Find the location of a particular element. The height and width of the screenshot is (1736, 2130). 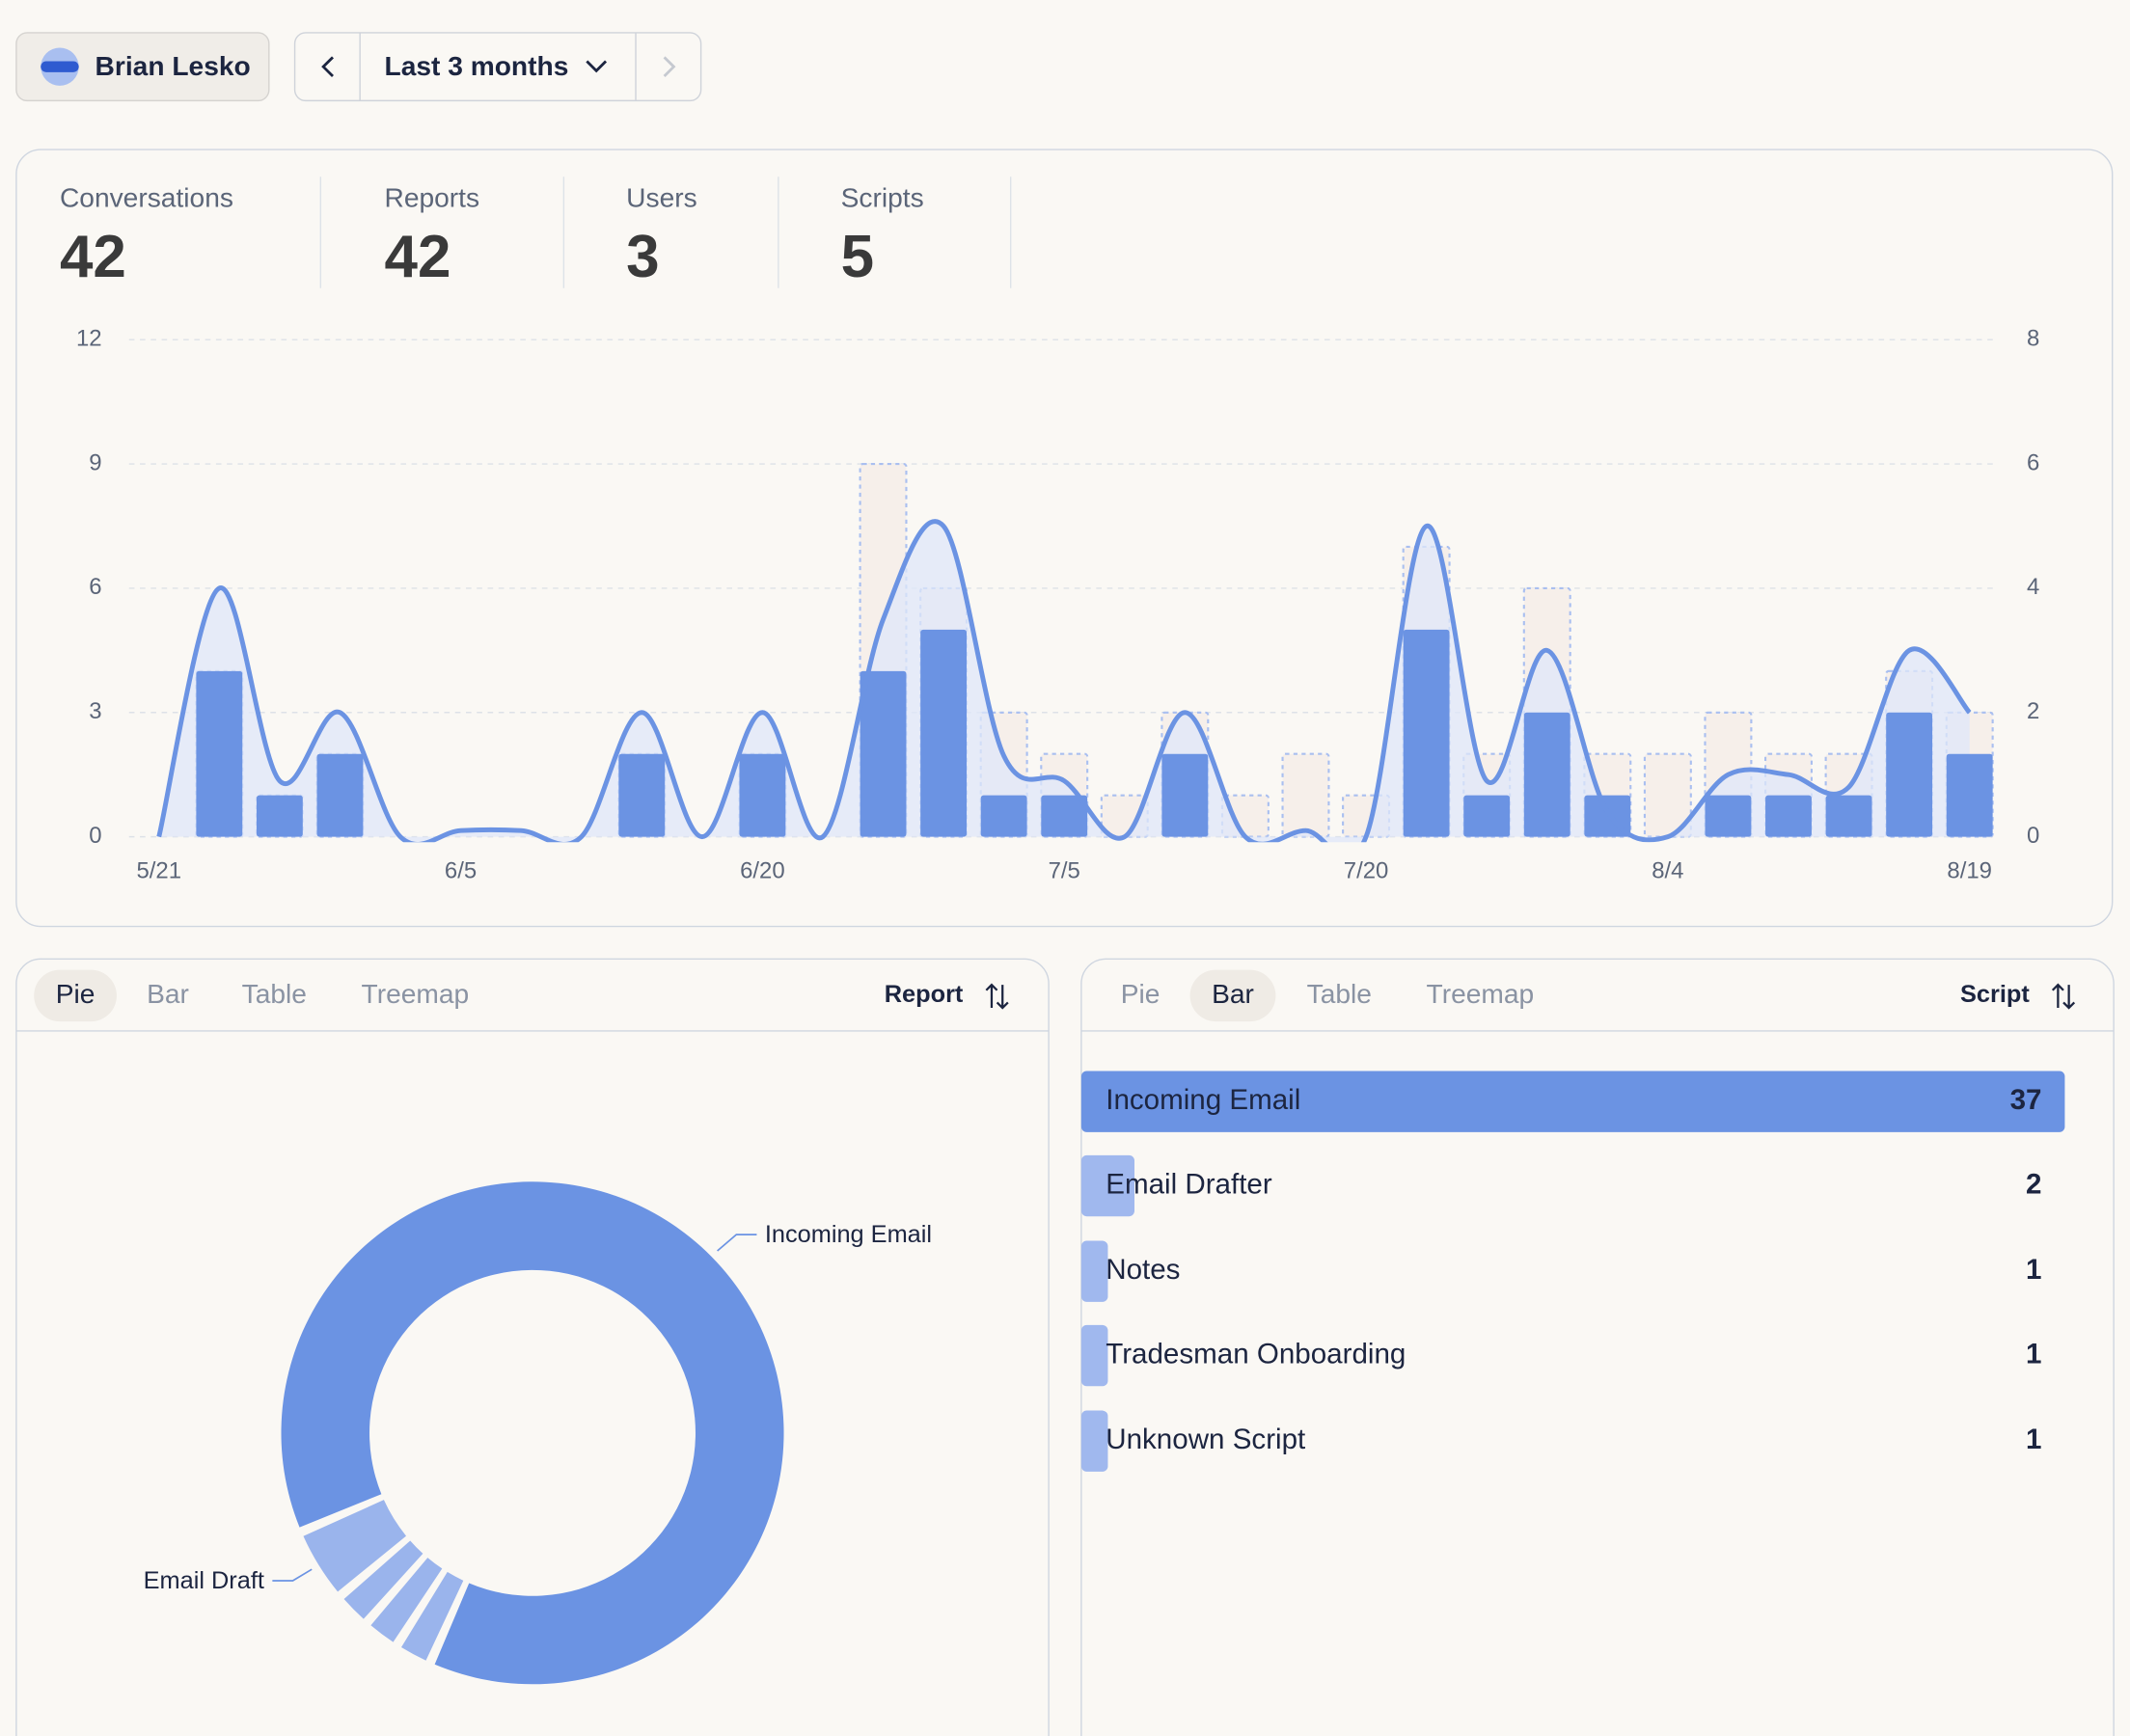

stat-value: 5 is located at coordinates (857, 257).